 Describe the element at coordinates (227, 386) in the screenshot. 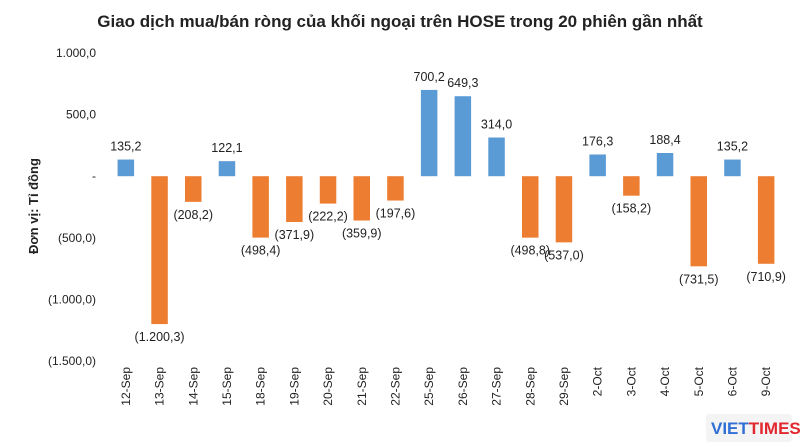

I see `x-tick-label: 15-Sep` at that location.